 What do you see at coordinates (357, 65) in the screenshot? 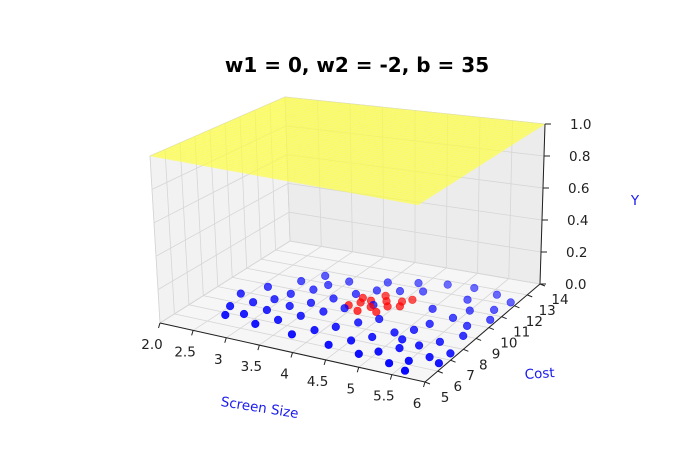
I see `chart-title: w1 = 0, w2 = -2, b = 35` at bounding box center [357, 65].